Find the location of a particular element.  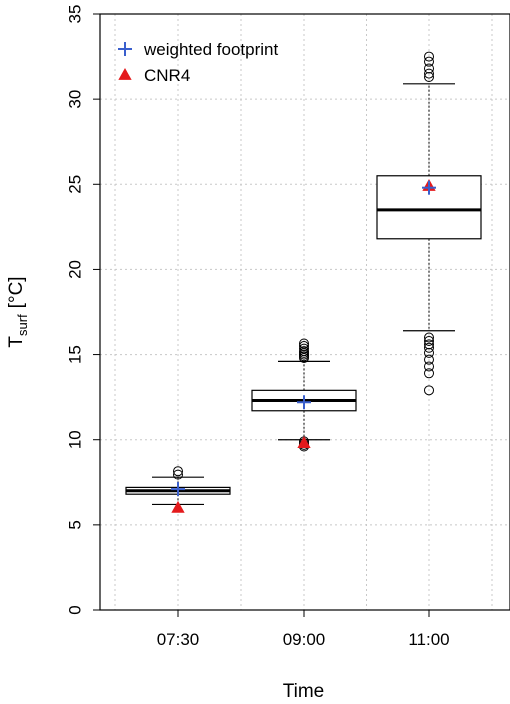

legend-label-cnr4: CNR4 is located at coordinates (167, 75).